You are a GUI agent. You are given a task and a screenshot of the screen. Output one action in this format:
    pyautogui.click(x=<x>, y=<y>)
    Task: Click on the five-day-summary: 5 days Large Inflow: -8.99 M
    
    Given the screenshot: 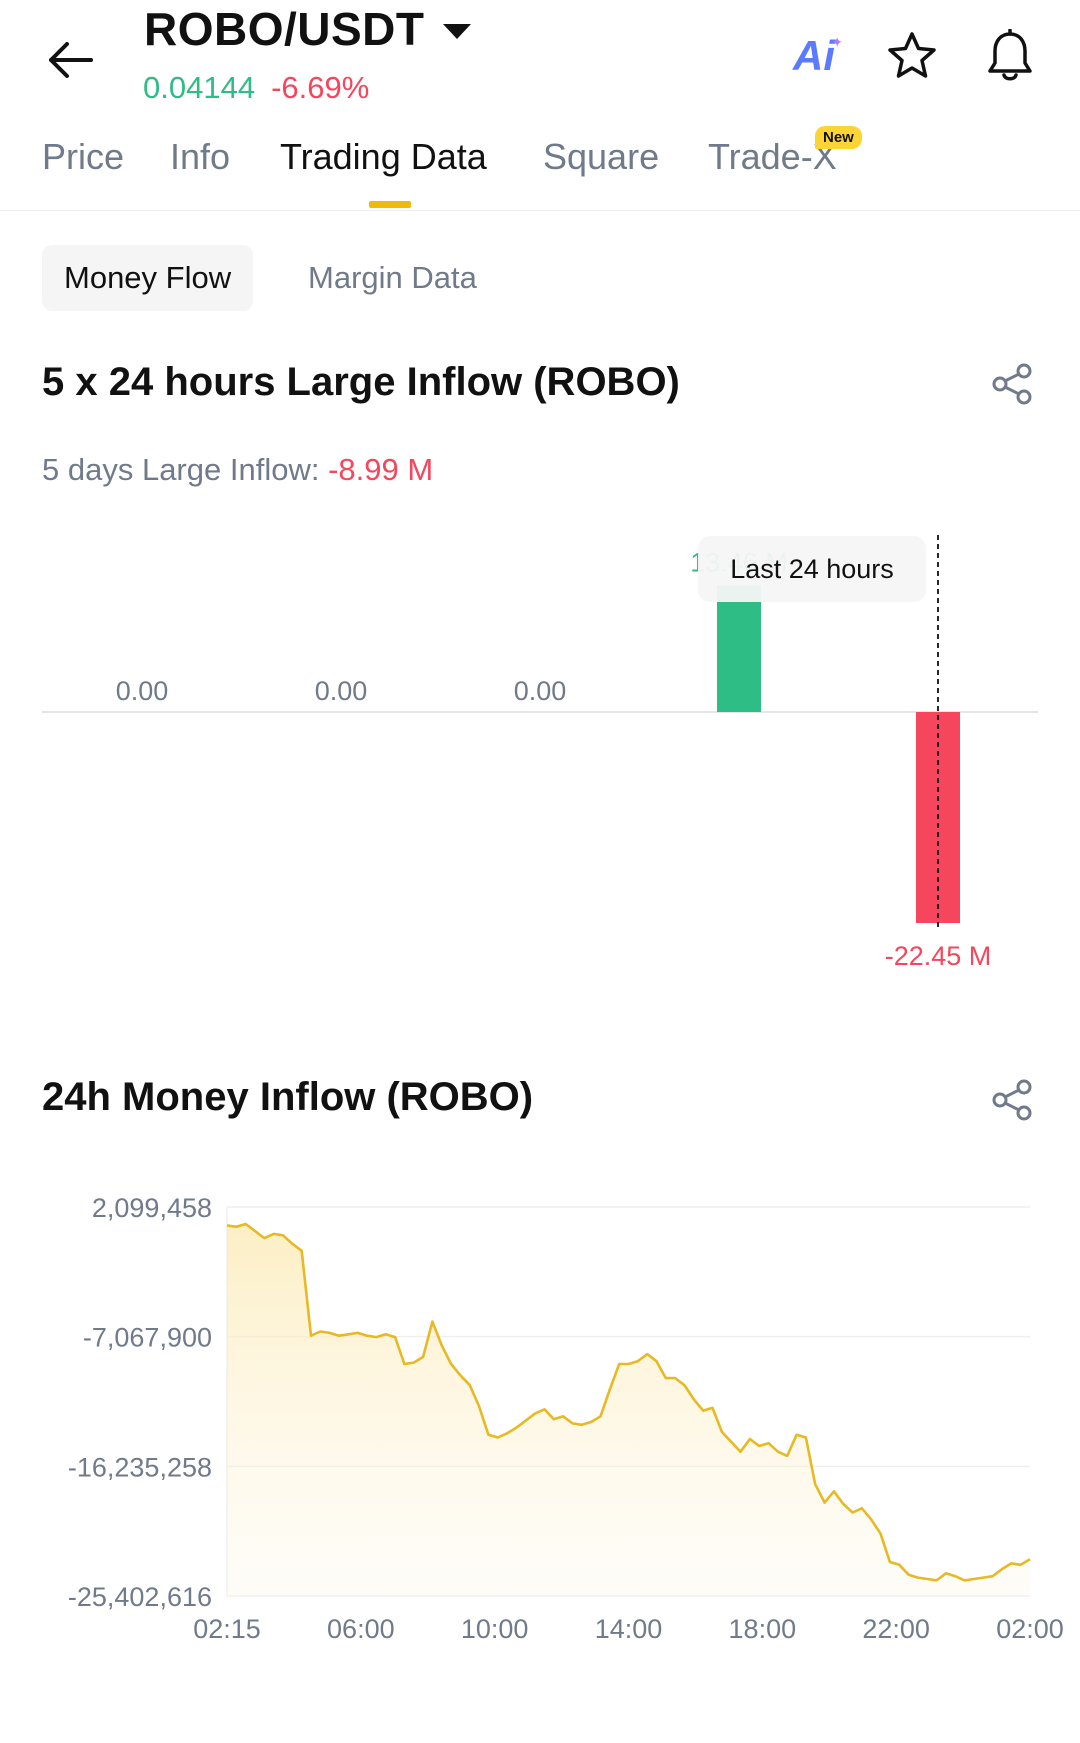 What is the action you would take?
    pyautogui.click(x=237, y=470)
    